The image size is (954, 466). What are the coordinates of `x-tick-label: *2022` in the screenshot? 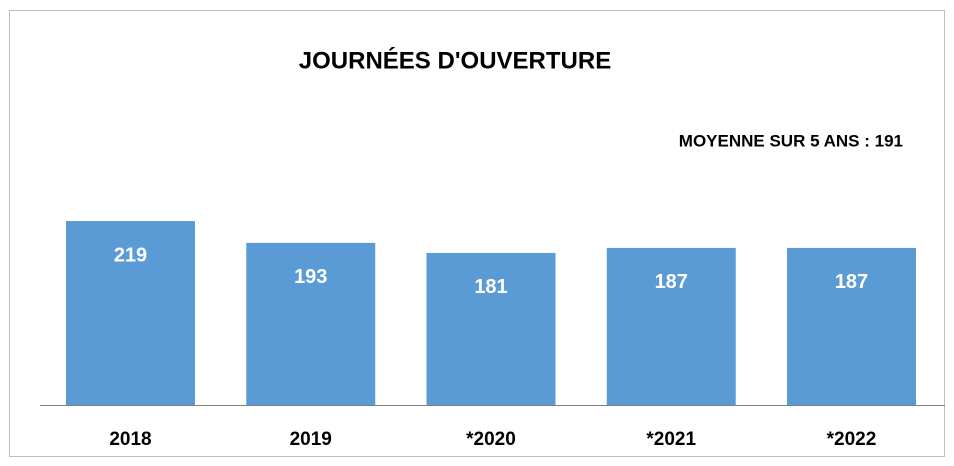 It's located at (852, 439).